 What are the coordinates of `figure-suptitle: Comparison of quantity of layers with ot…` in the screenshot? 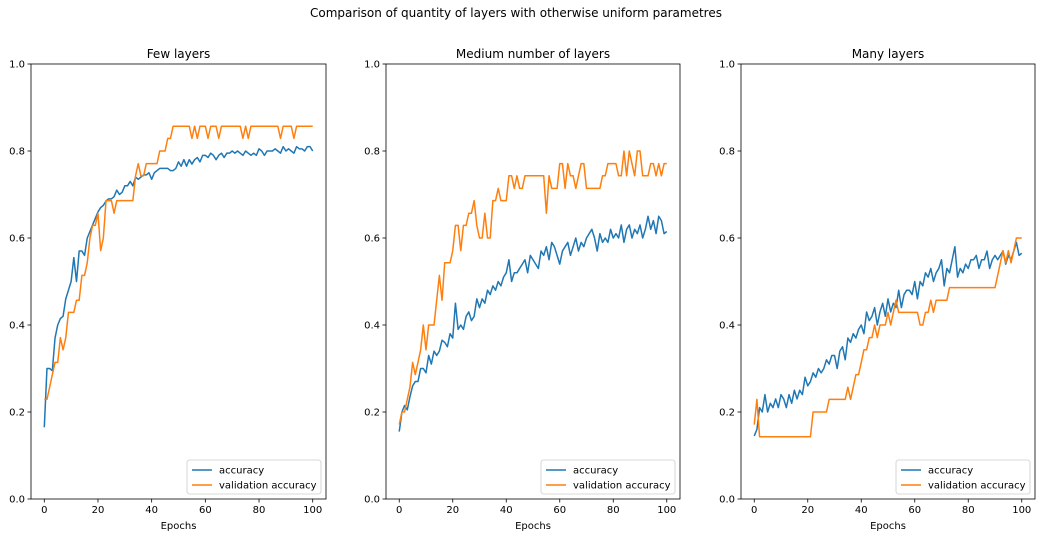 It's located at (516, 13).